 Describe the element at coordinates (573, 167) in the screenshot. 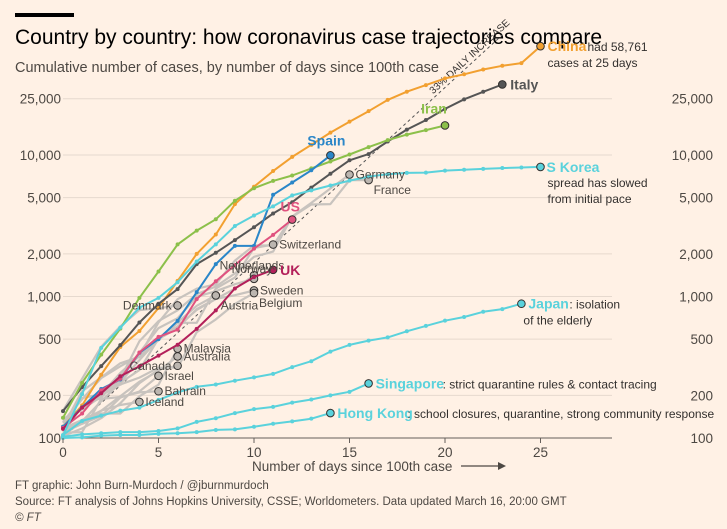

I see `series-label-s-korea: S Korea` at that location.